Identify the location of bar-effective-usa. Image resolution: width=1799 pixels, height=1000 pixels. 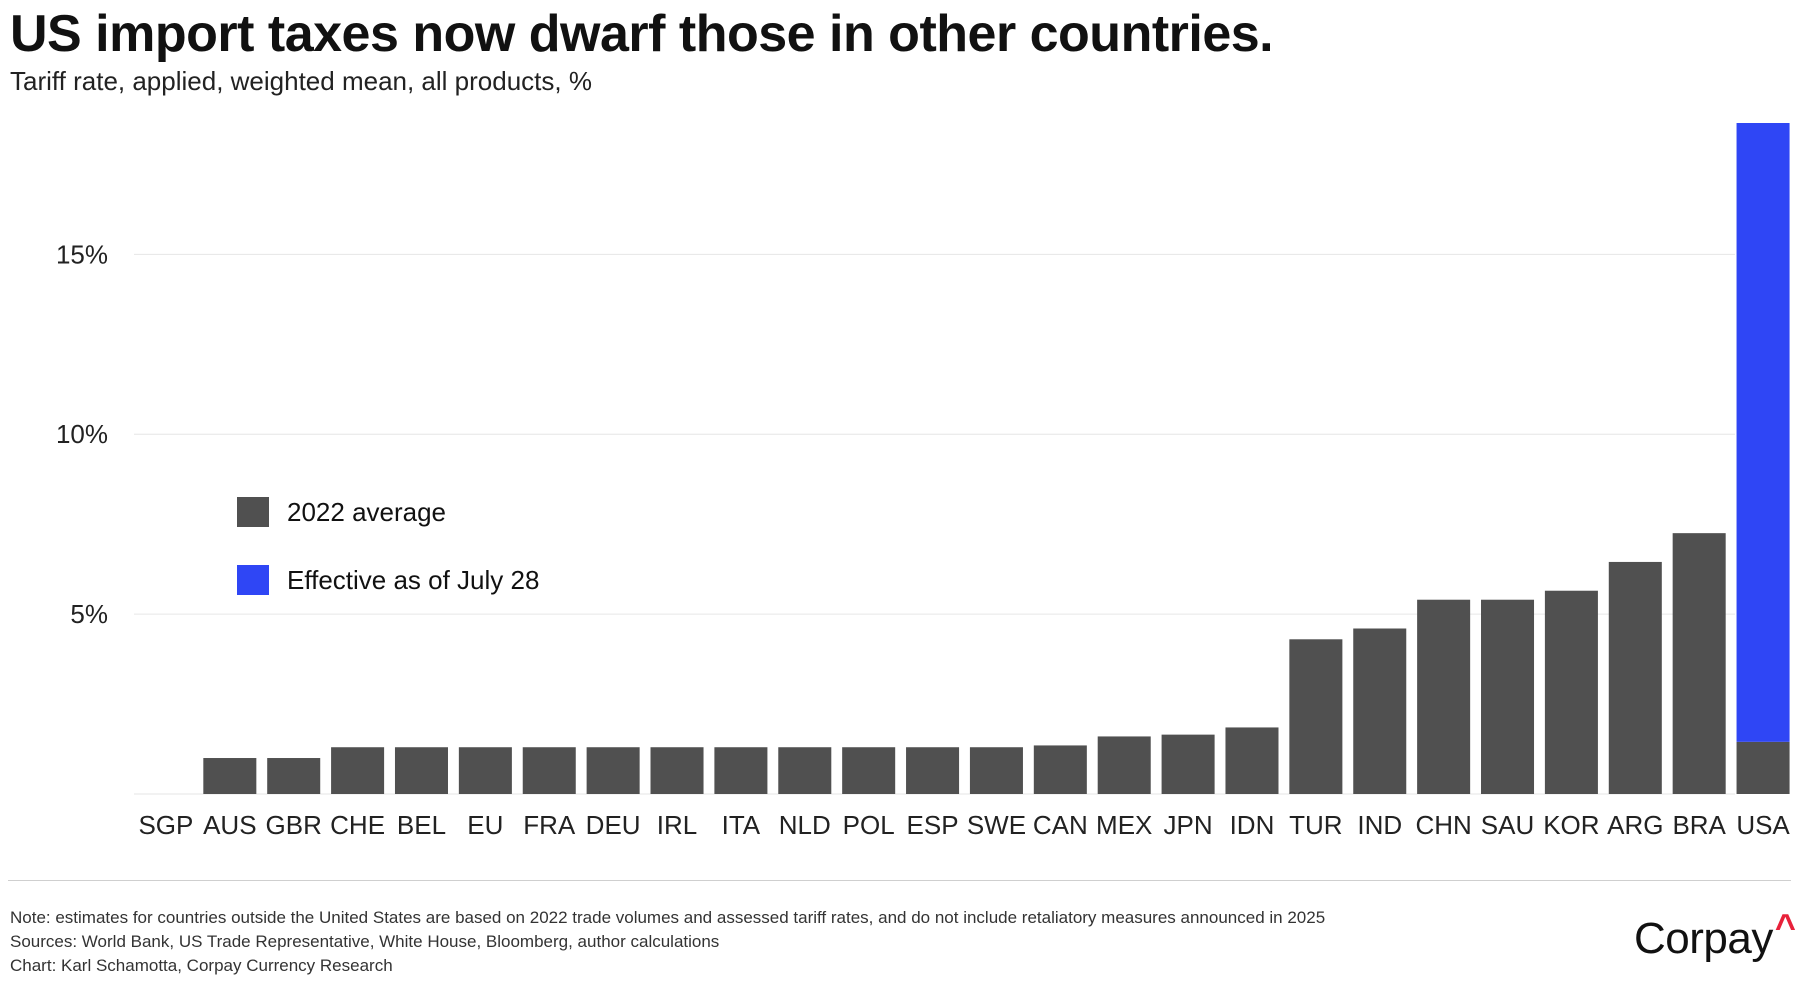
(1763, 432).